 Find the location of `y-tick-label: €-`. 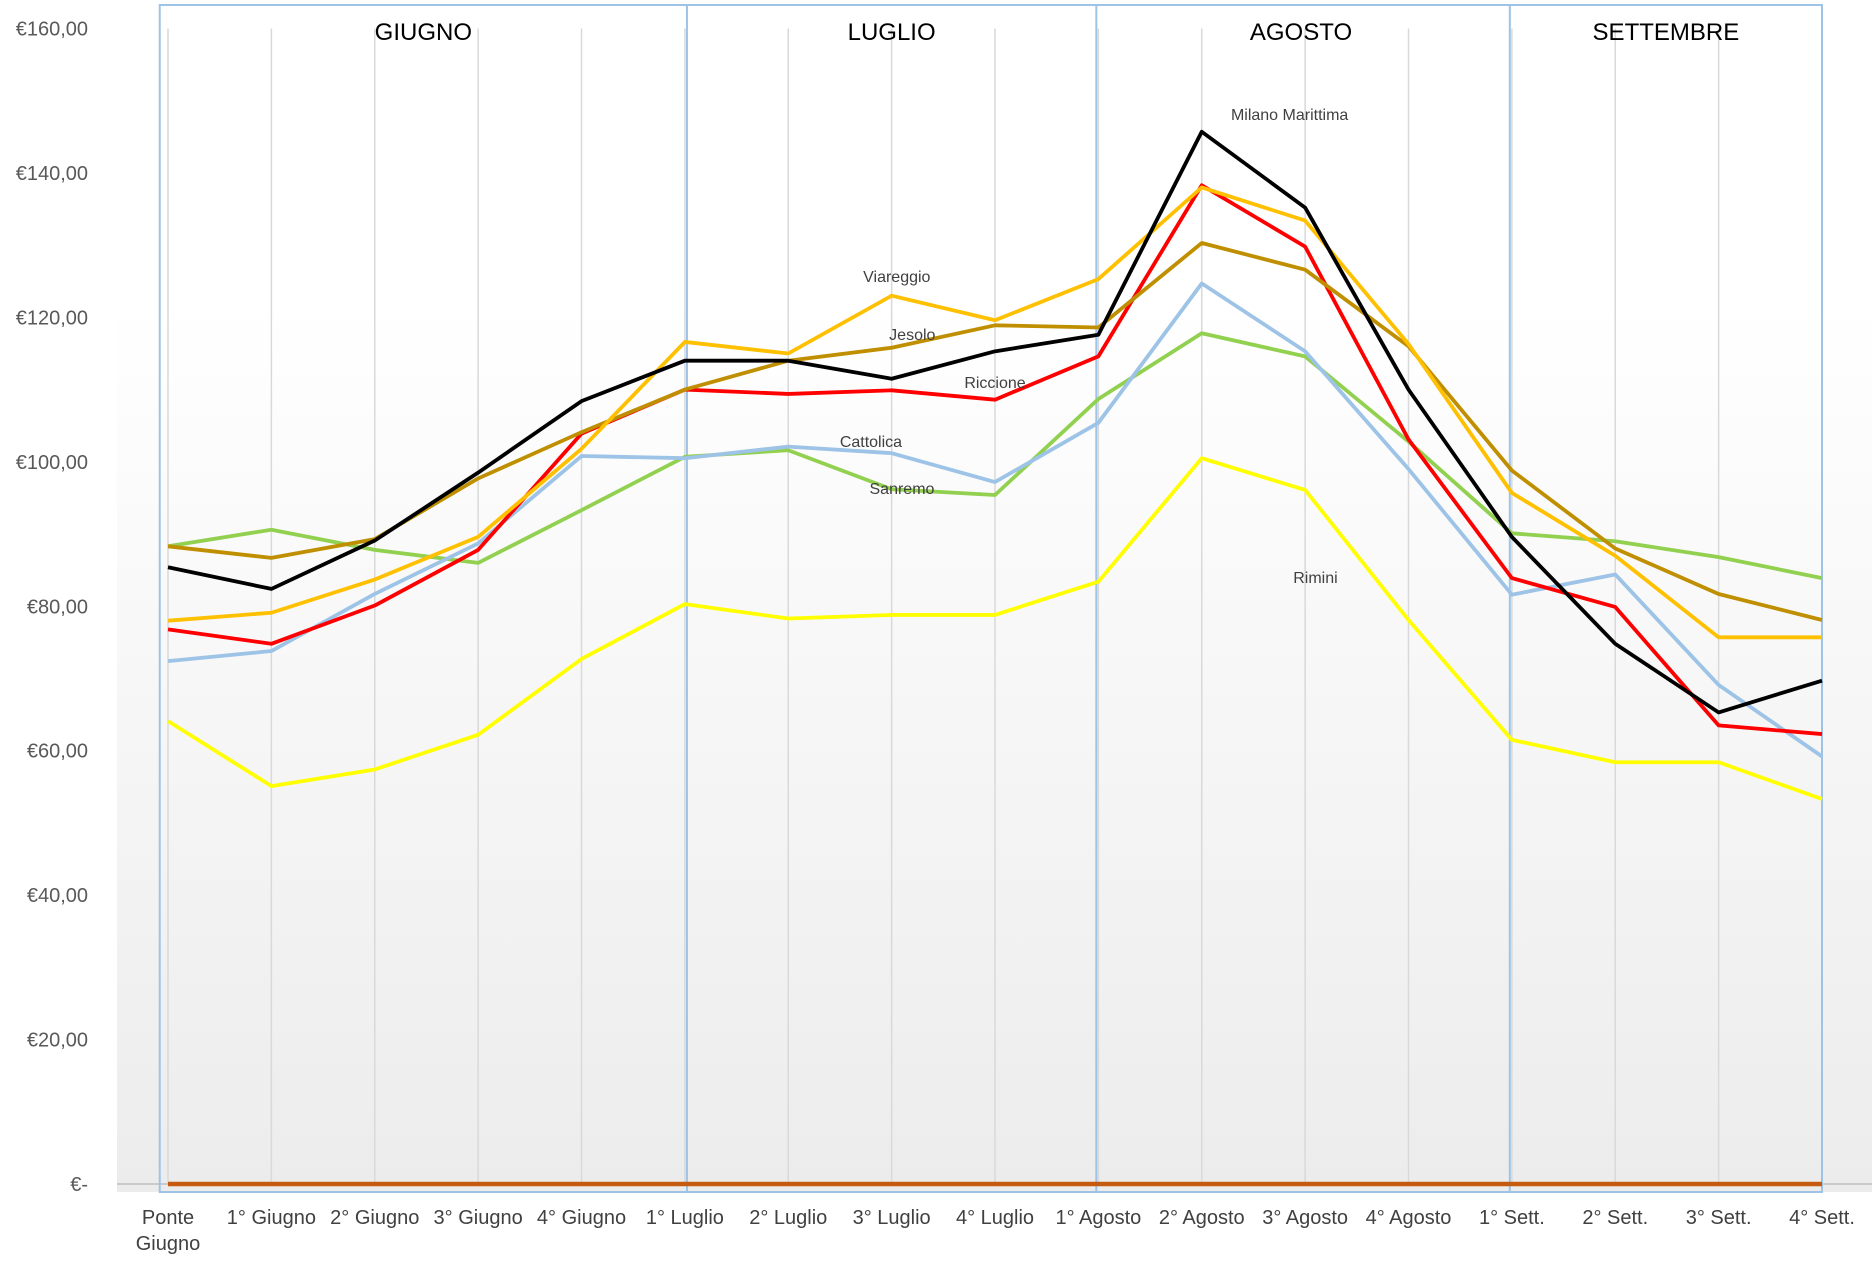

y-tick-label: €- is located at coordinates (79, 1185).